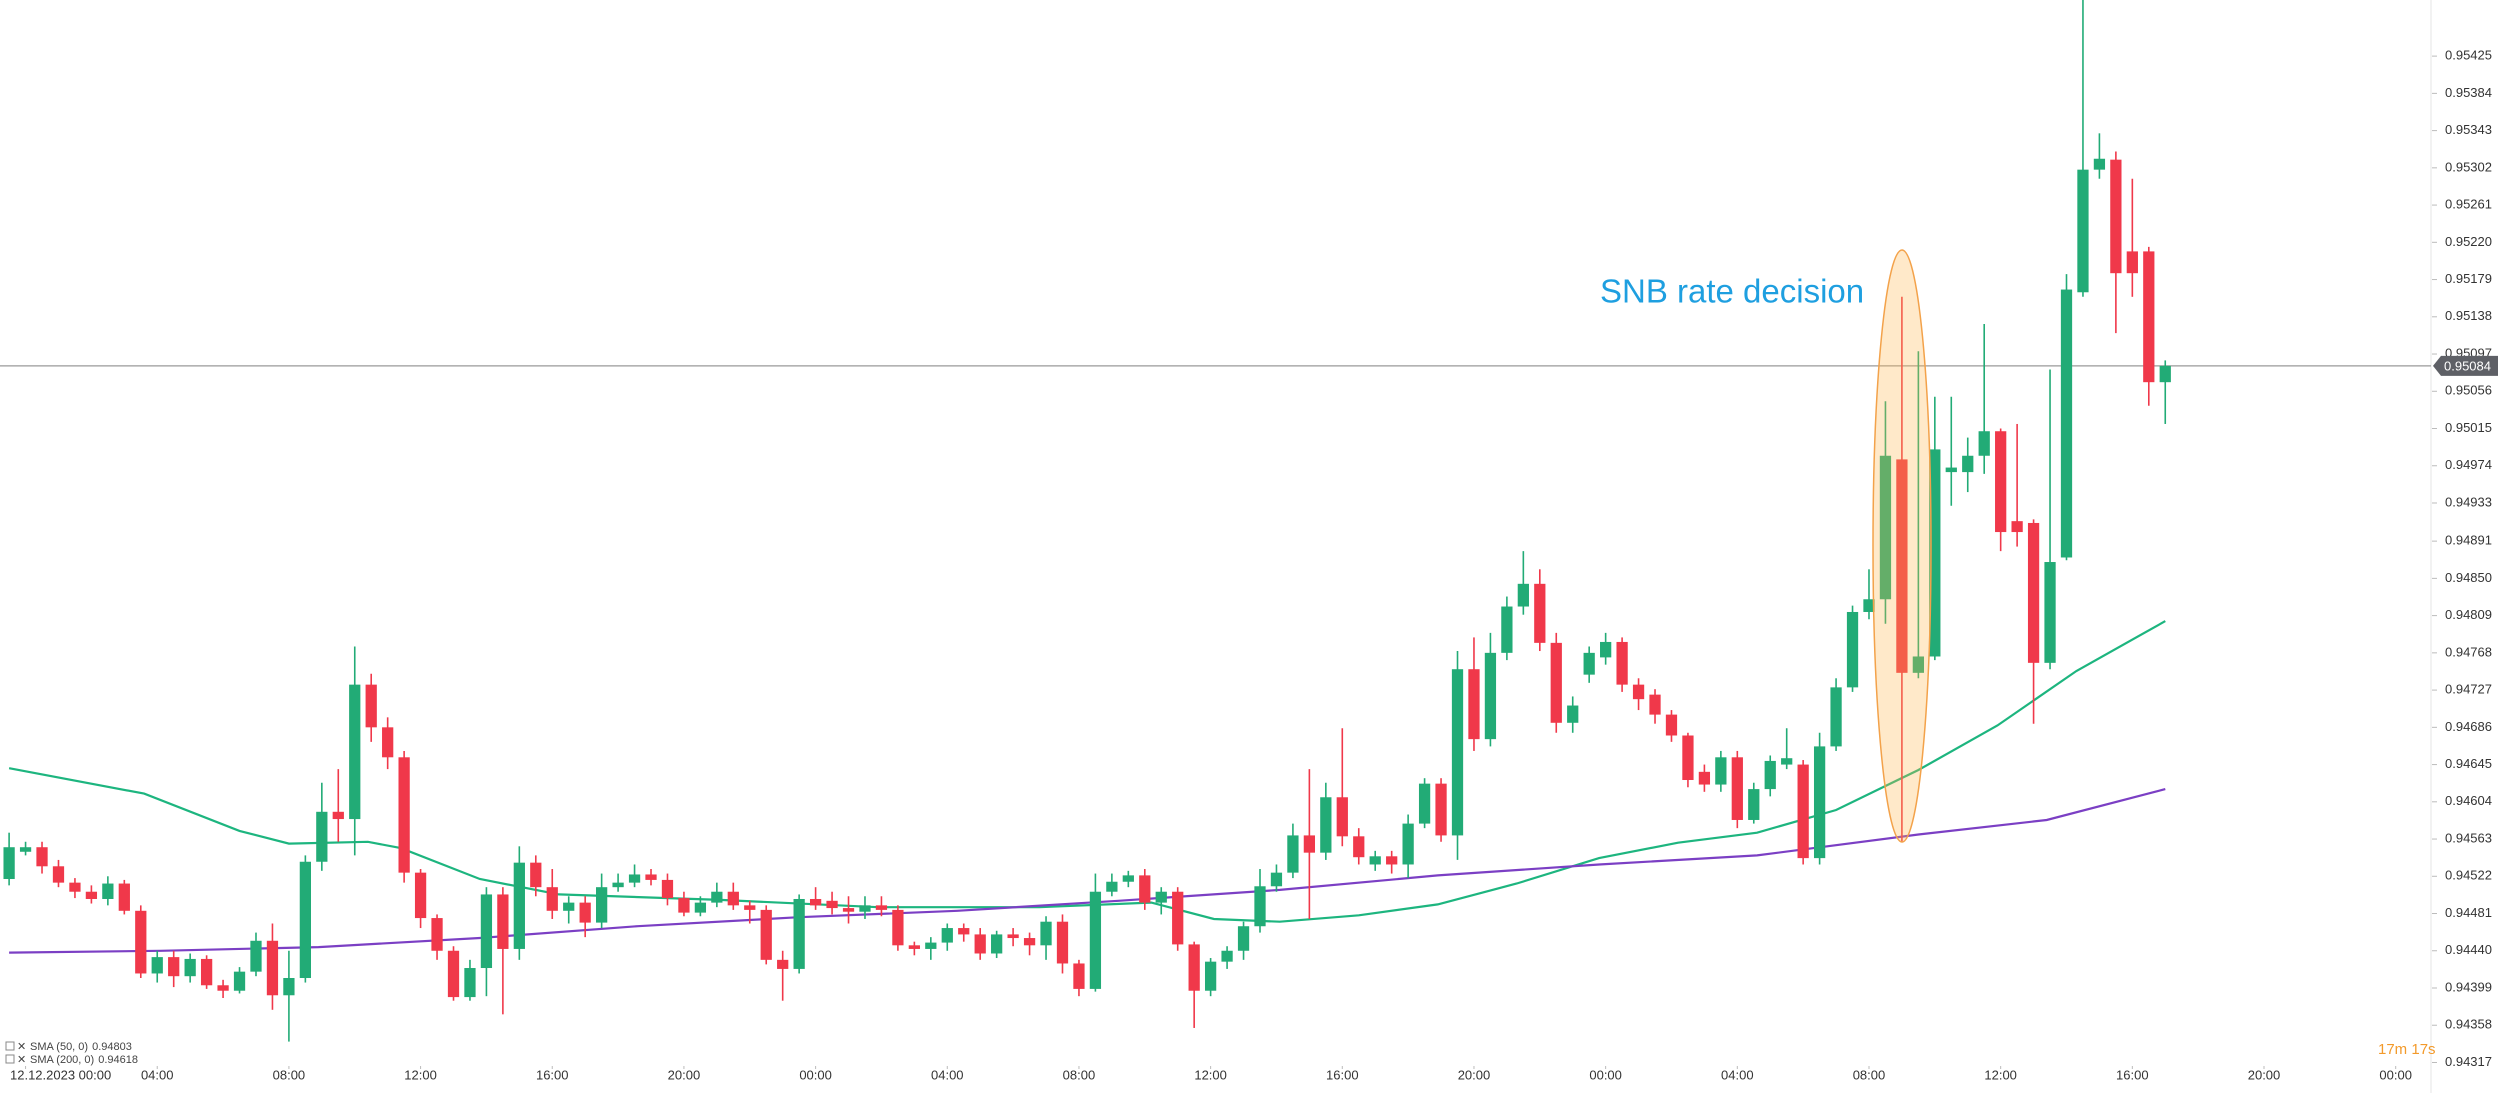 This screenshot has width=2506, height=1093. What do you see at coordinates (2468, 464) in the screenshot?
I see `y-tick-label: 0.94974` at bounding box center [2468, 464].